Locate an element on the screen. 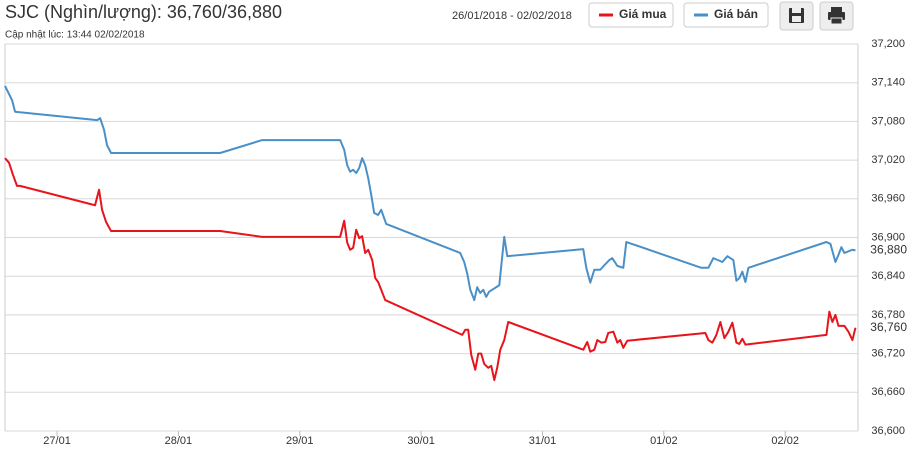 Image resolution: width=922 pixels, height=454 pixels. y-tick-label: 37,080 is located at coordinates (888, 121).